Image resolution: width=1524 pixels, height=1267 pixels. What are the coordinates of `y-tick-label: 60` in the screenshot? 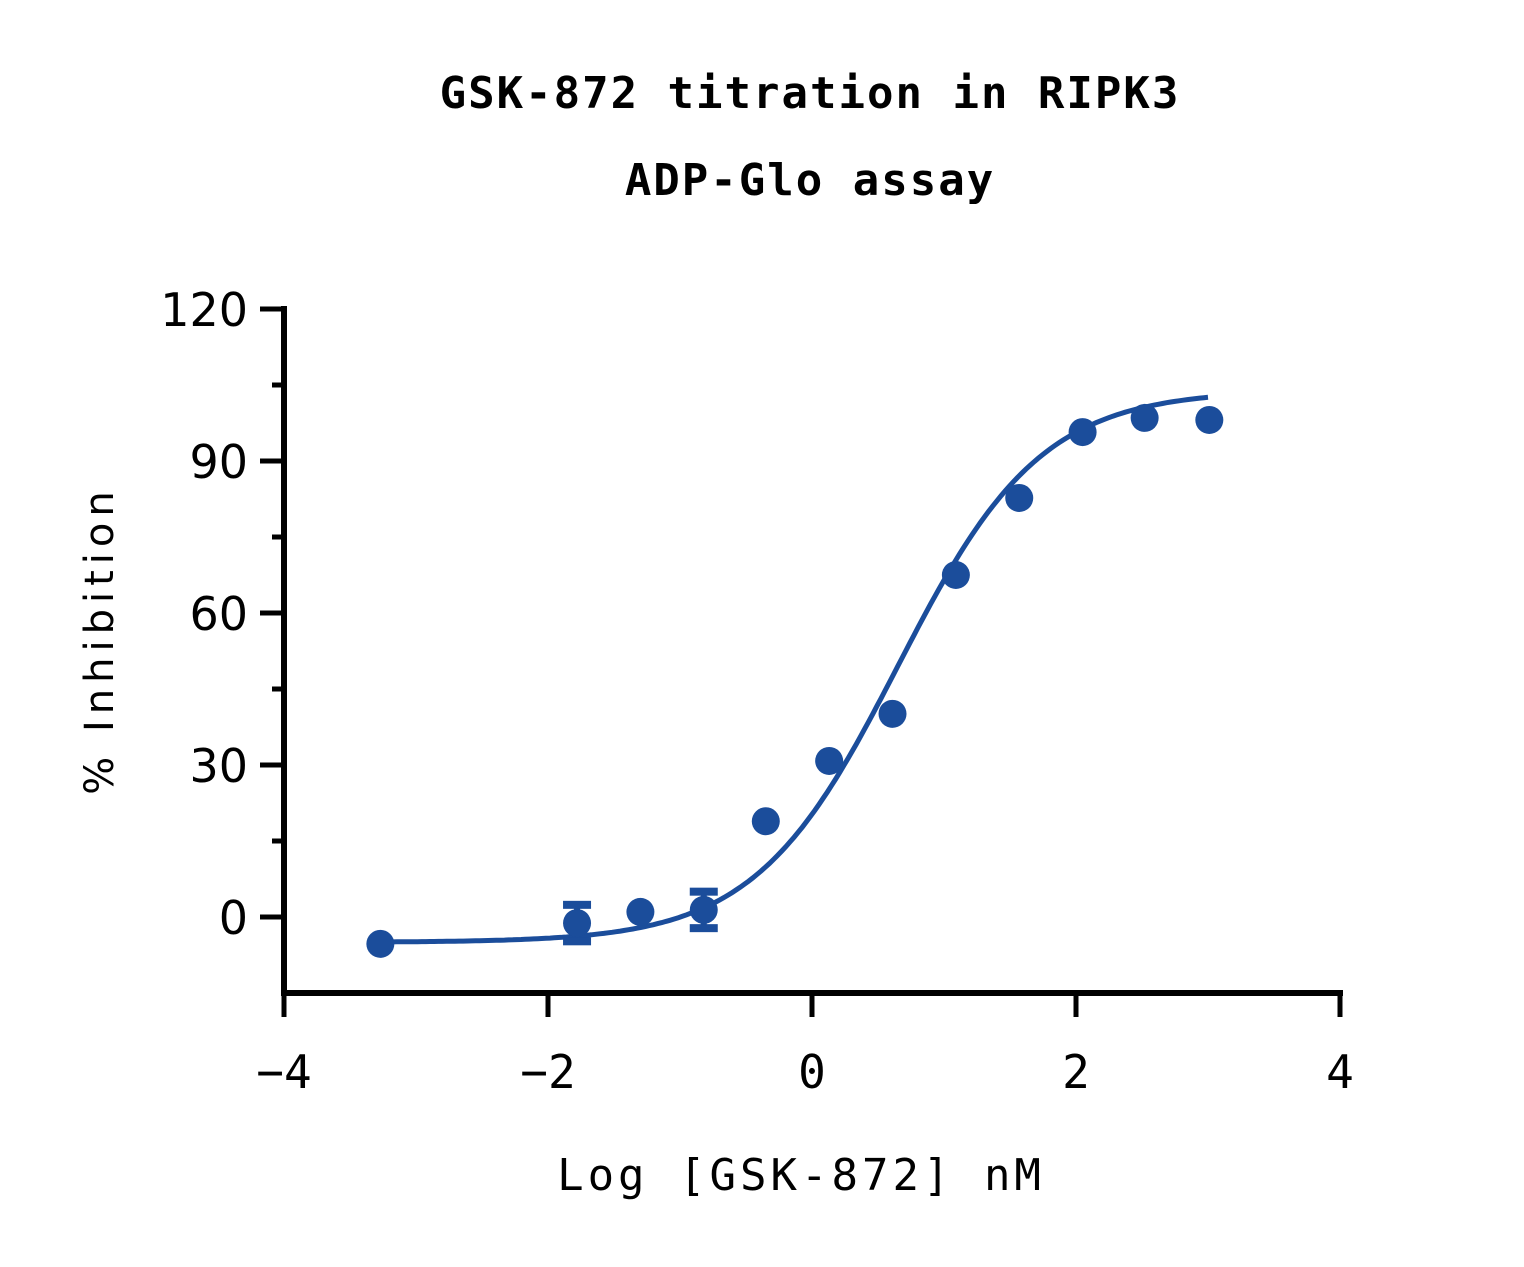 It's located at (218, 614).